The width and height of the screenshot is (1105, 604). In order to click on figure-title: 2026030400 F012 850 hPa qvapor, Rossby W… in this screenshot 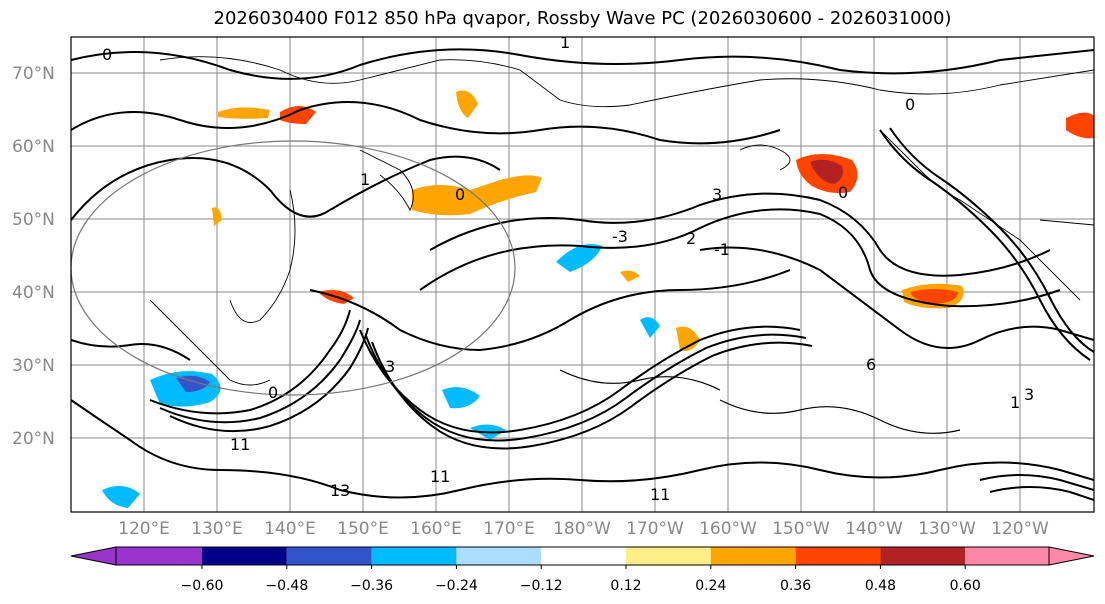, I will do `click(582, 18)`.